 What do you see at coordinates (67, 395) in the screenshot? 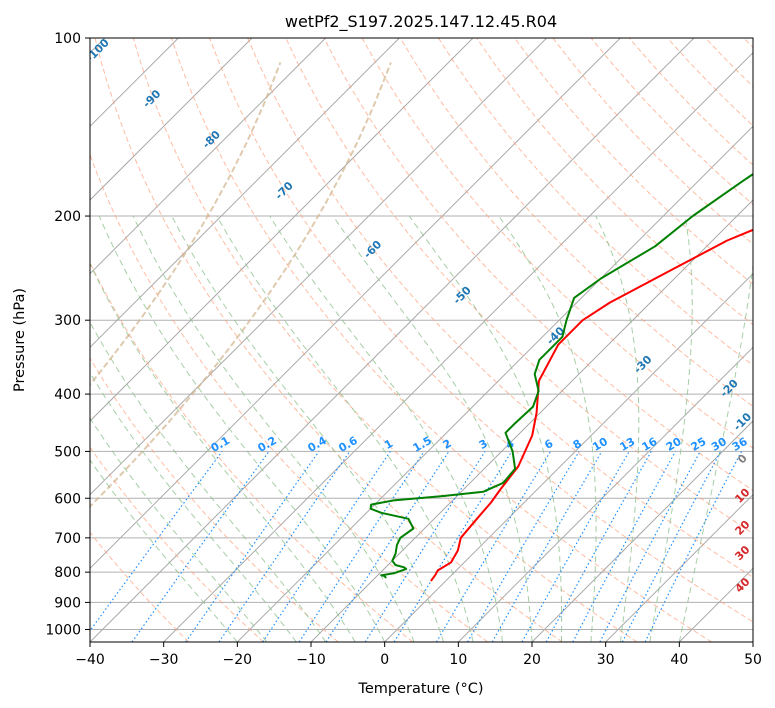
I see `y-tick-label: 400` at bounding box center [67, 395].